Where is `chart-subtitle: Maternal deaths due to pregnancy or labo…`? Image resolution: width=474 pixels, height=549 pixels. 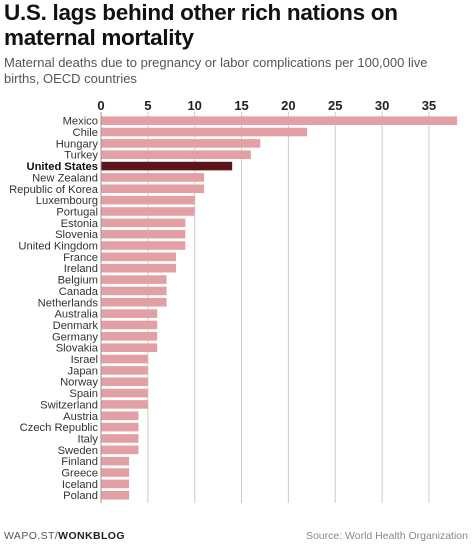 chart-subtitle: Maternal deaths due to pregnancy or labo… is located at coordinates (216, 70).